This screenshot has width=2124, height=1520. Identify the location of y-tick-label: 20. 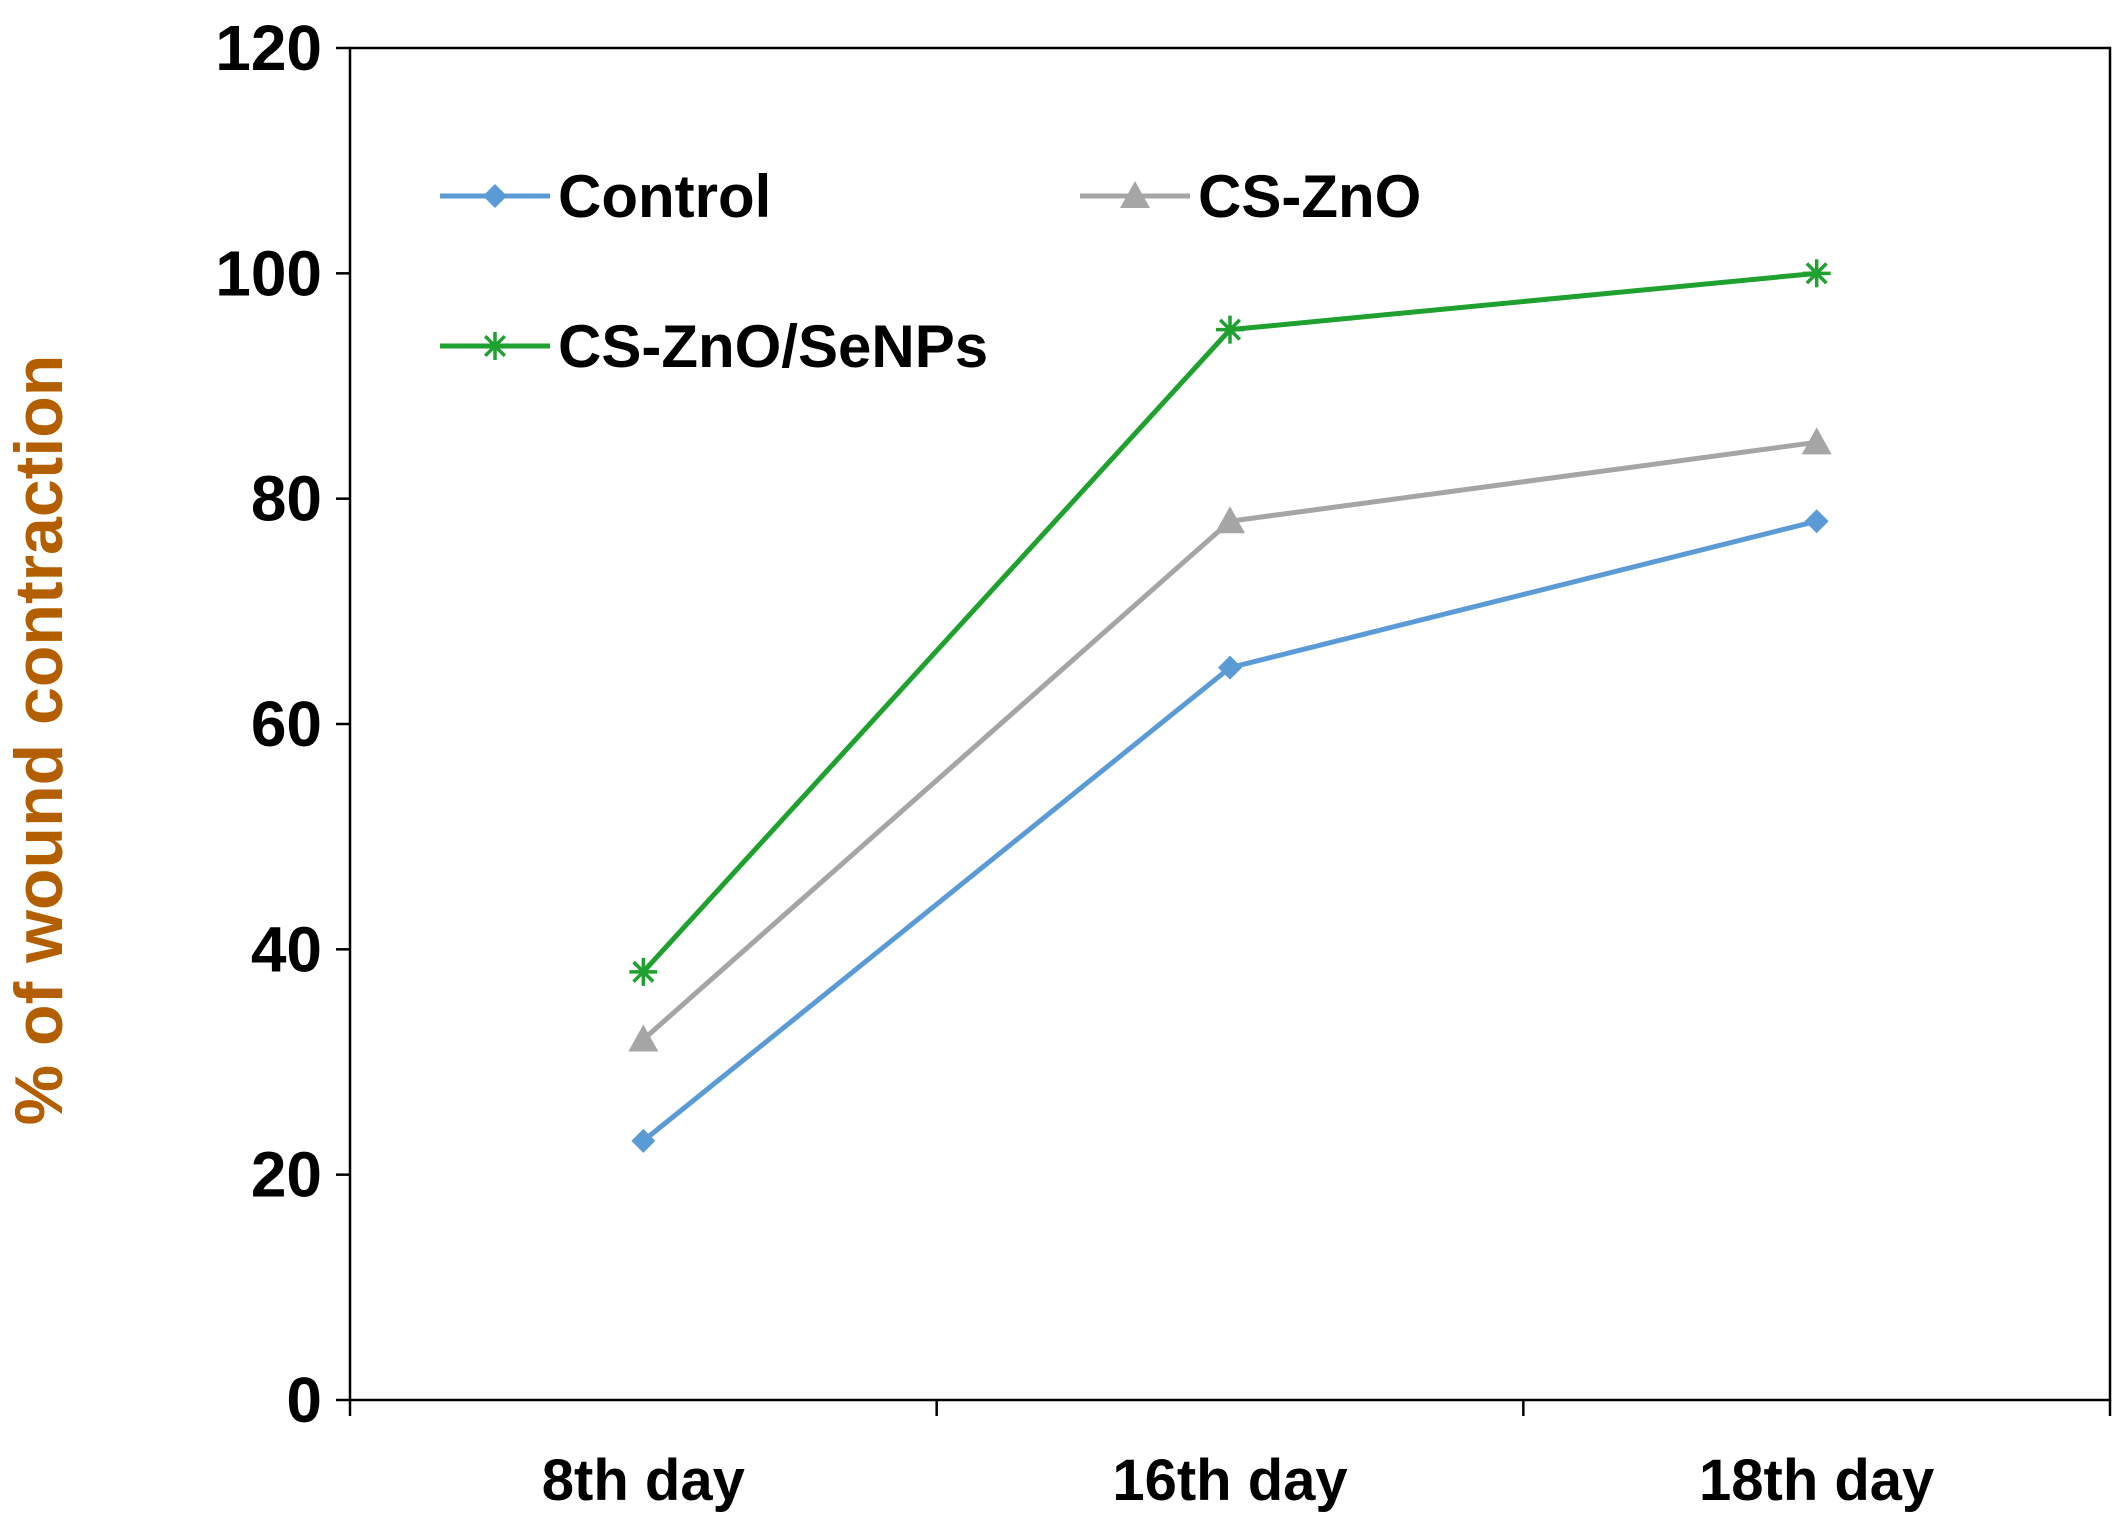
(286, 1175).